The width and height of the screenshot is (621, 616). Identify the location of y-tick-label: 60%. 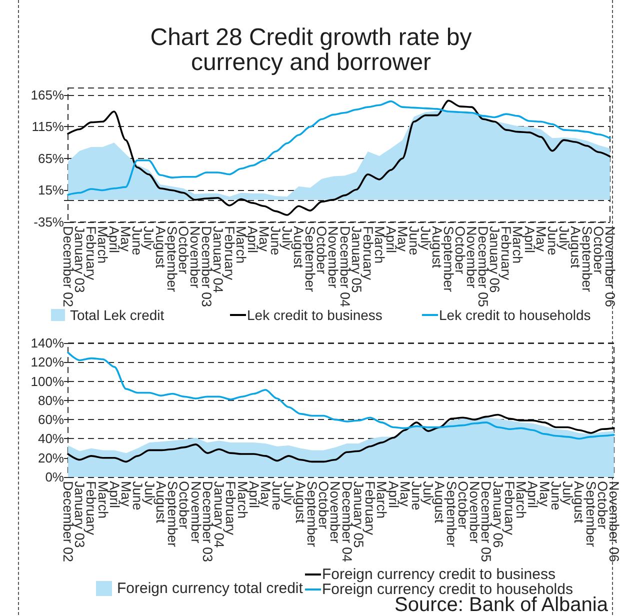
(51, 420).